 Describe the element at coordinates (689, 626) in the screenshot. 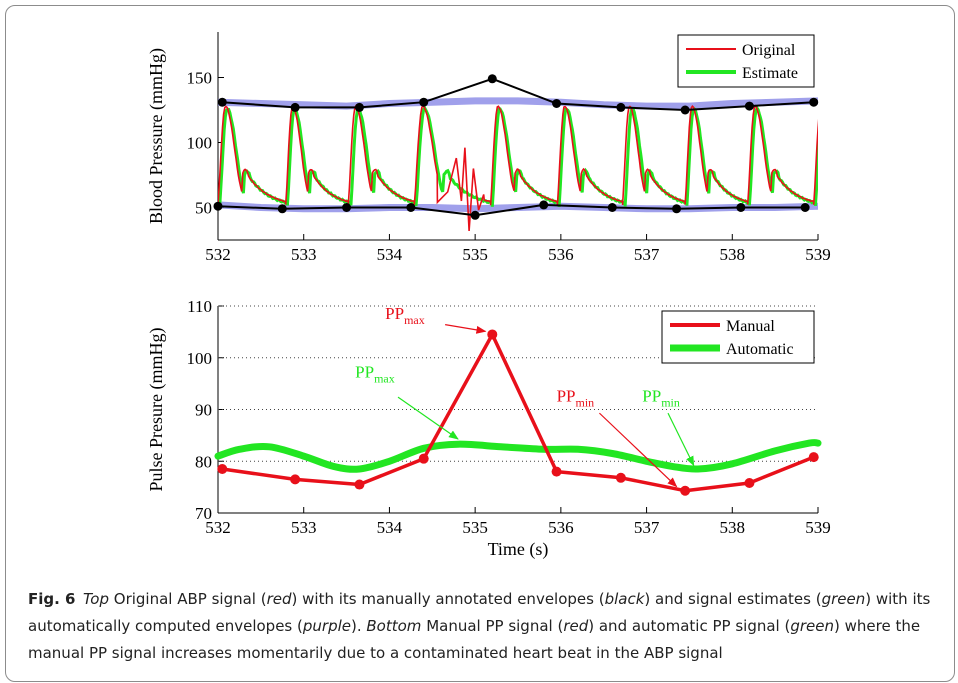

I see `caption-text-part: ) and automatic PP signal (` at that location.